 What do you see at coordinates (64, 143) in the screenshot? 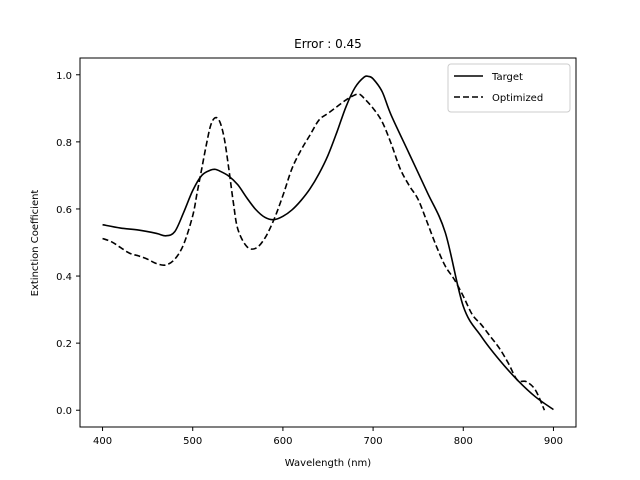
I see `y-tick-label: 0.8` at bounding box center [64, 143].